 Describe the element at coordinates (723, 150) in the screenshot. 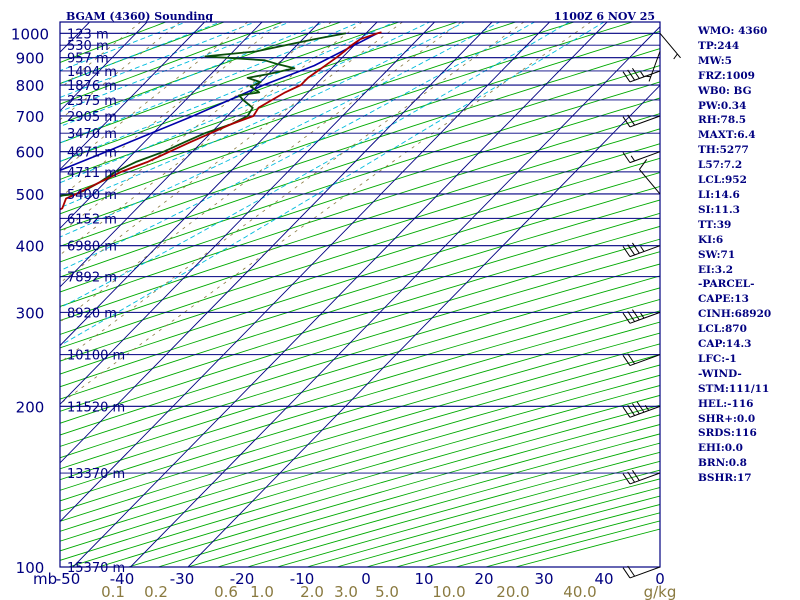

I see `stat-th: TH:5277` at that location.